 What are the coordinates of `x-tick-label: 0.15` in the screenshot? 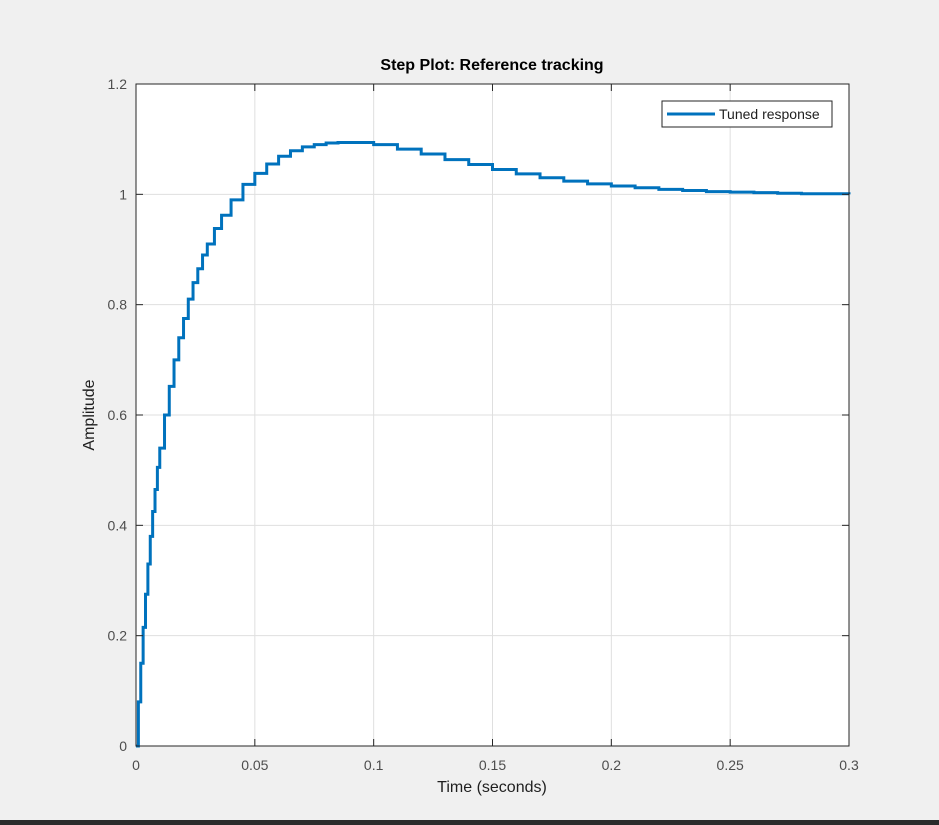 It's located at (492, 765).